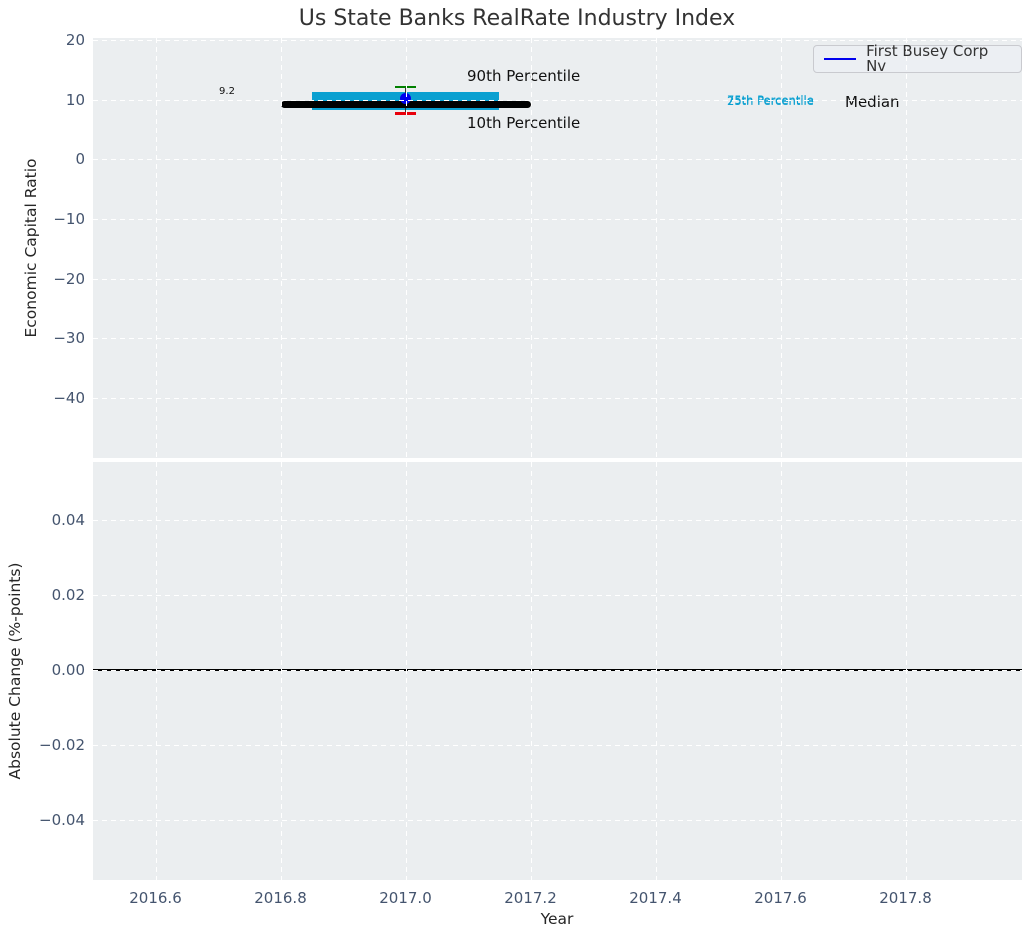 Image resolution: width=1034 pixels, height=942 pixels. I want to click on x-tick-label: 2017.2, so click(530, 898).